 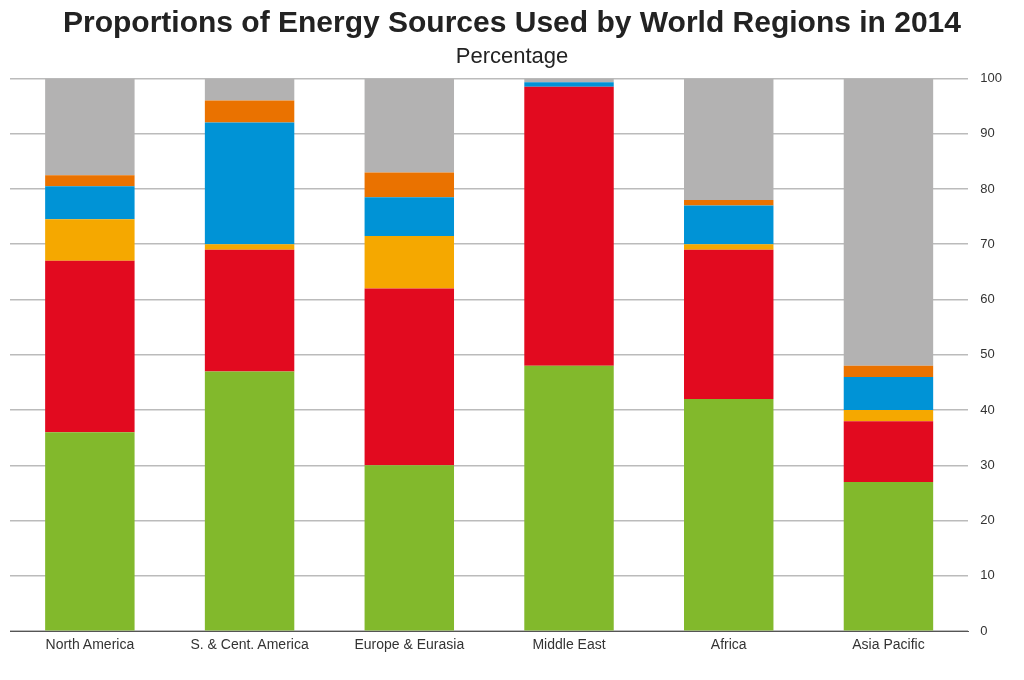 I want to click on y-tick-label: 60, so click(x=987, y=299).